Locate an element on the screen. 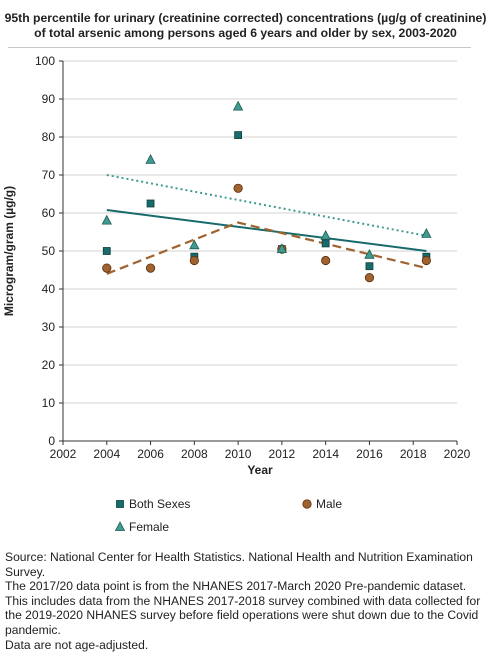 Image resolution: width=491 pixels, height=652 pixels. y-tick-label-40: 40 is located at coordinates (49, 289).